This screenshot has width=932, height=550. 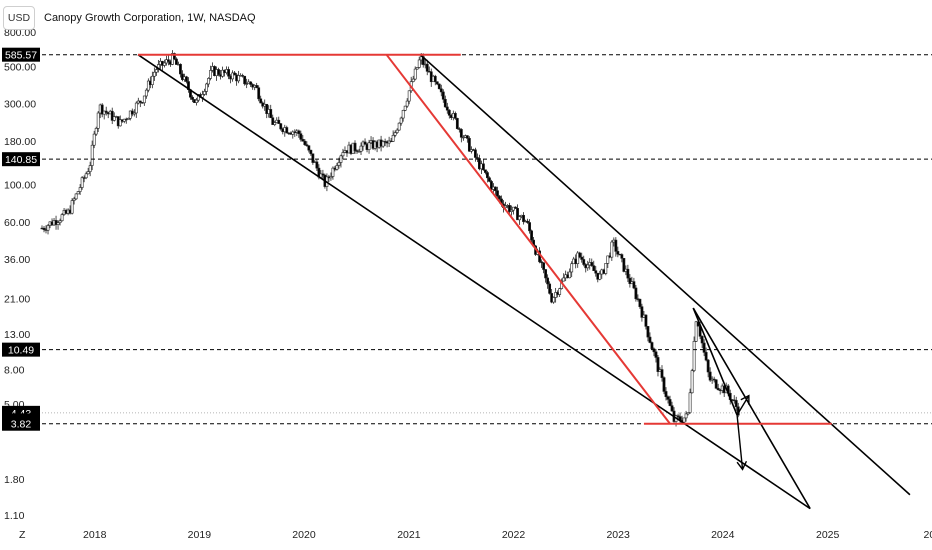 I want to click on price-tick-label: 180.00, so click(x=20, y=142).